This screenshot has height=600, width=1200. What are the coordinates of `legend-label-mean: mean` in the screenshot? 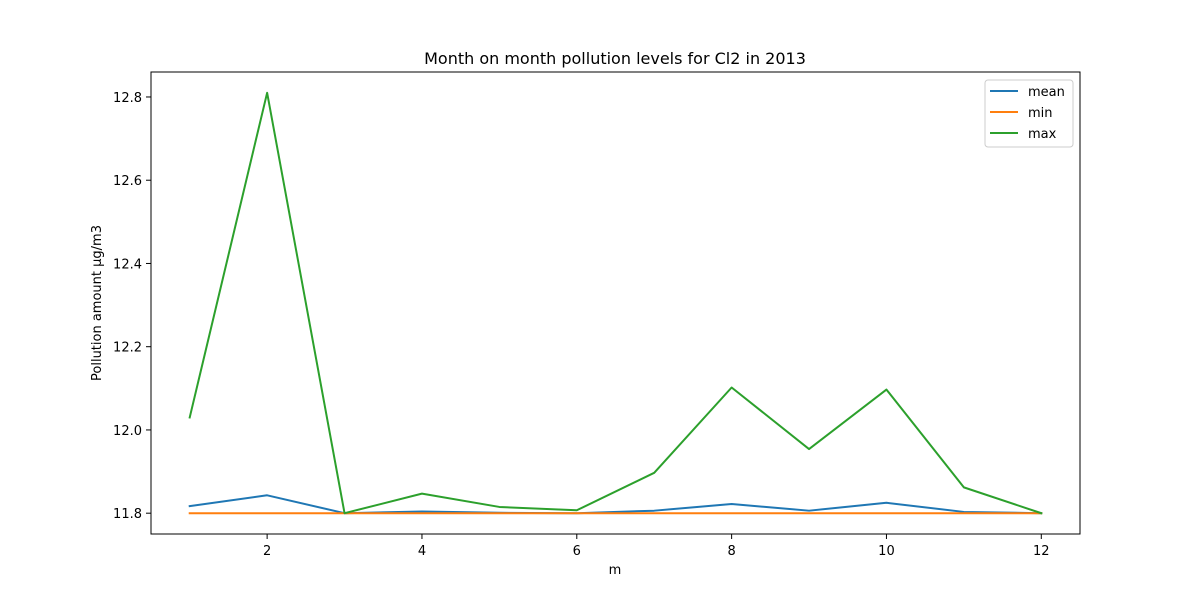 It's located at (1046, 92).